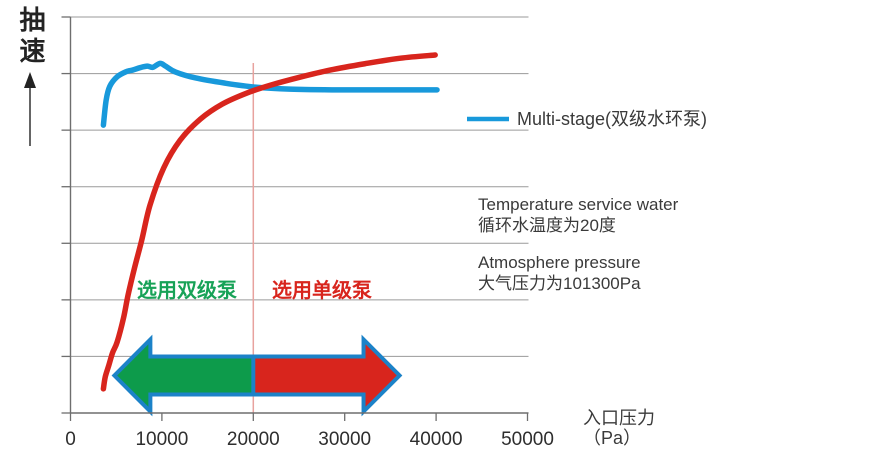 This screenshot has width=880, height=462. Describe the element at coordinates (31, 37) in the screenshot. I see `y-axis-label: 抽速` at that location.